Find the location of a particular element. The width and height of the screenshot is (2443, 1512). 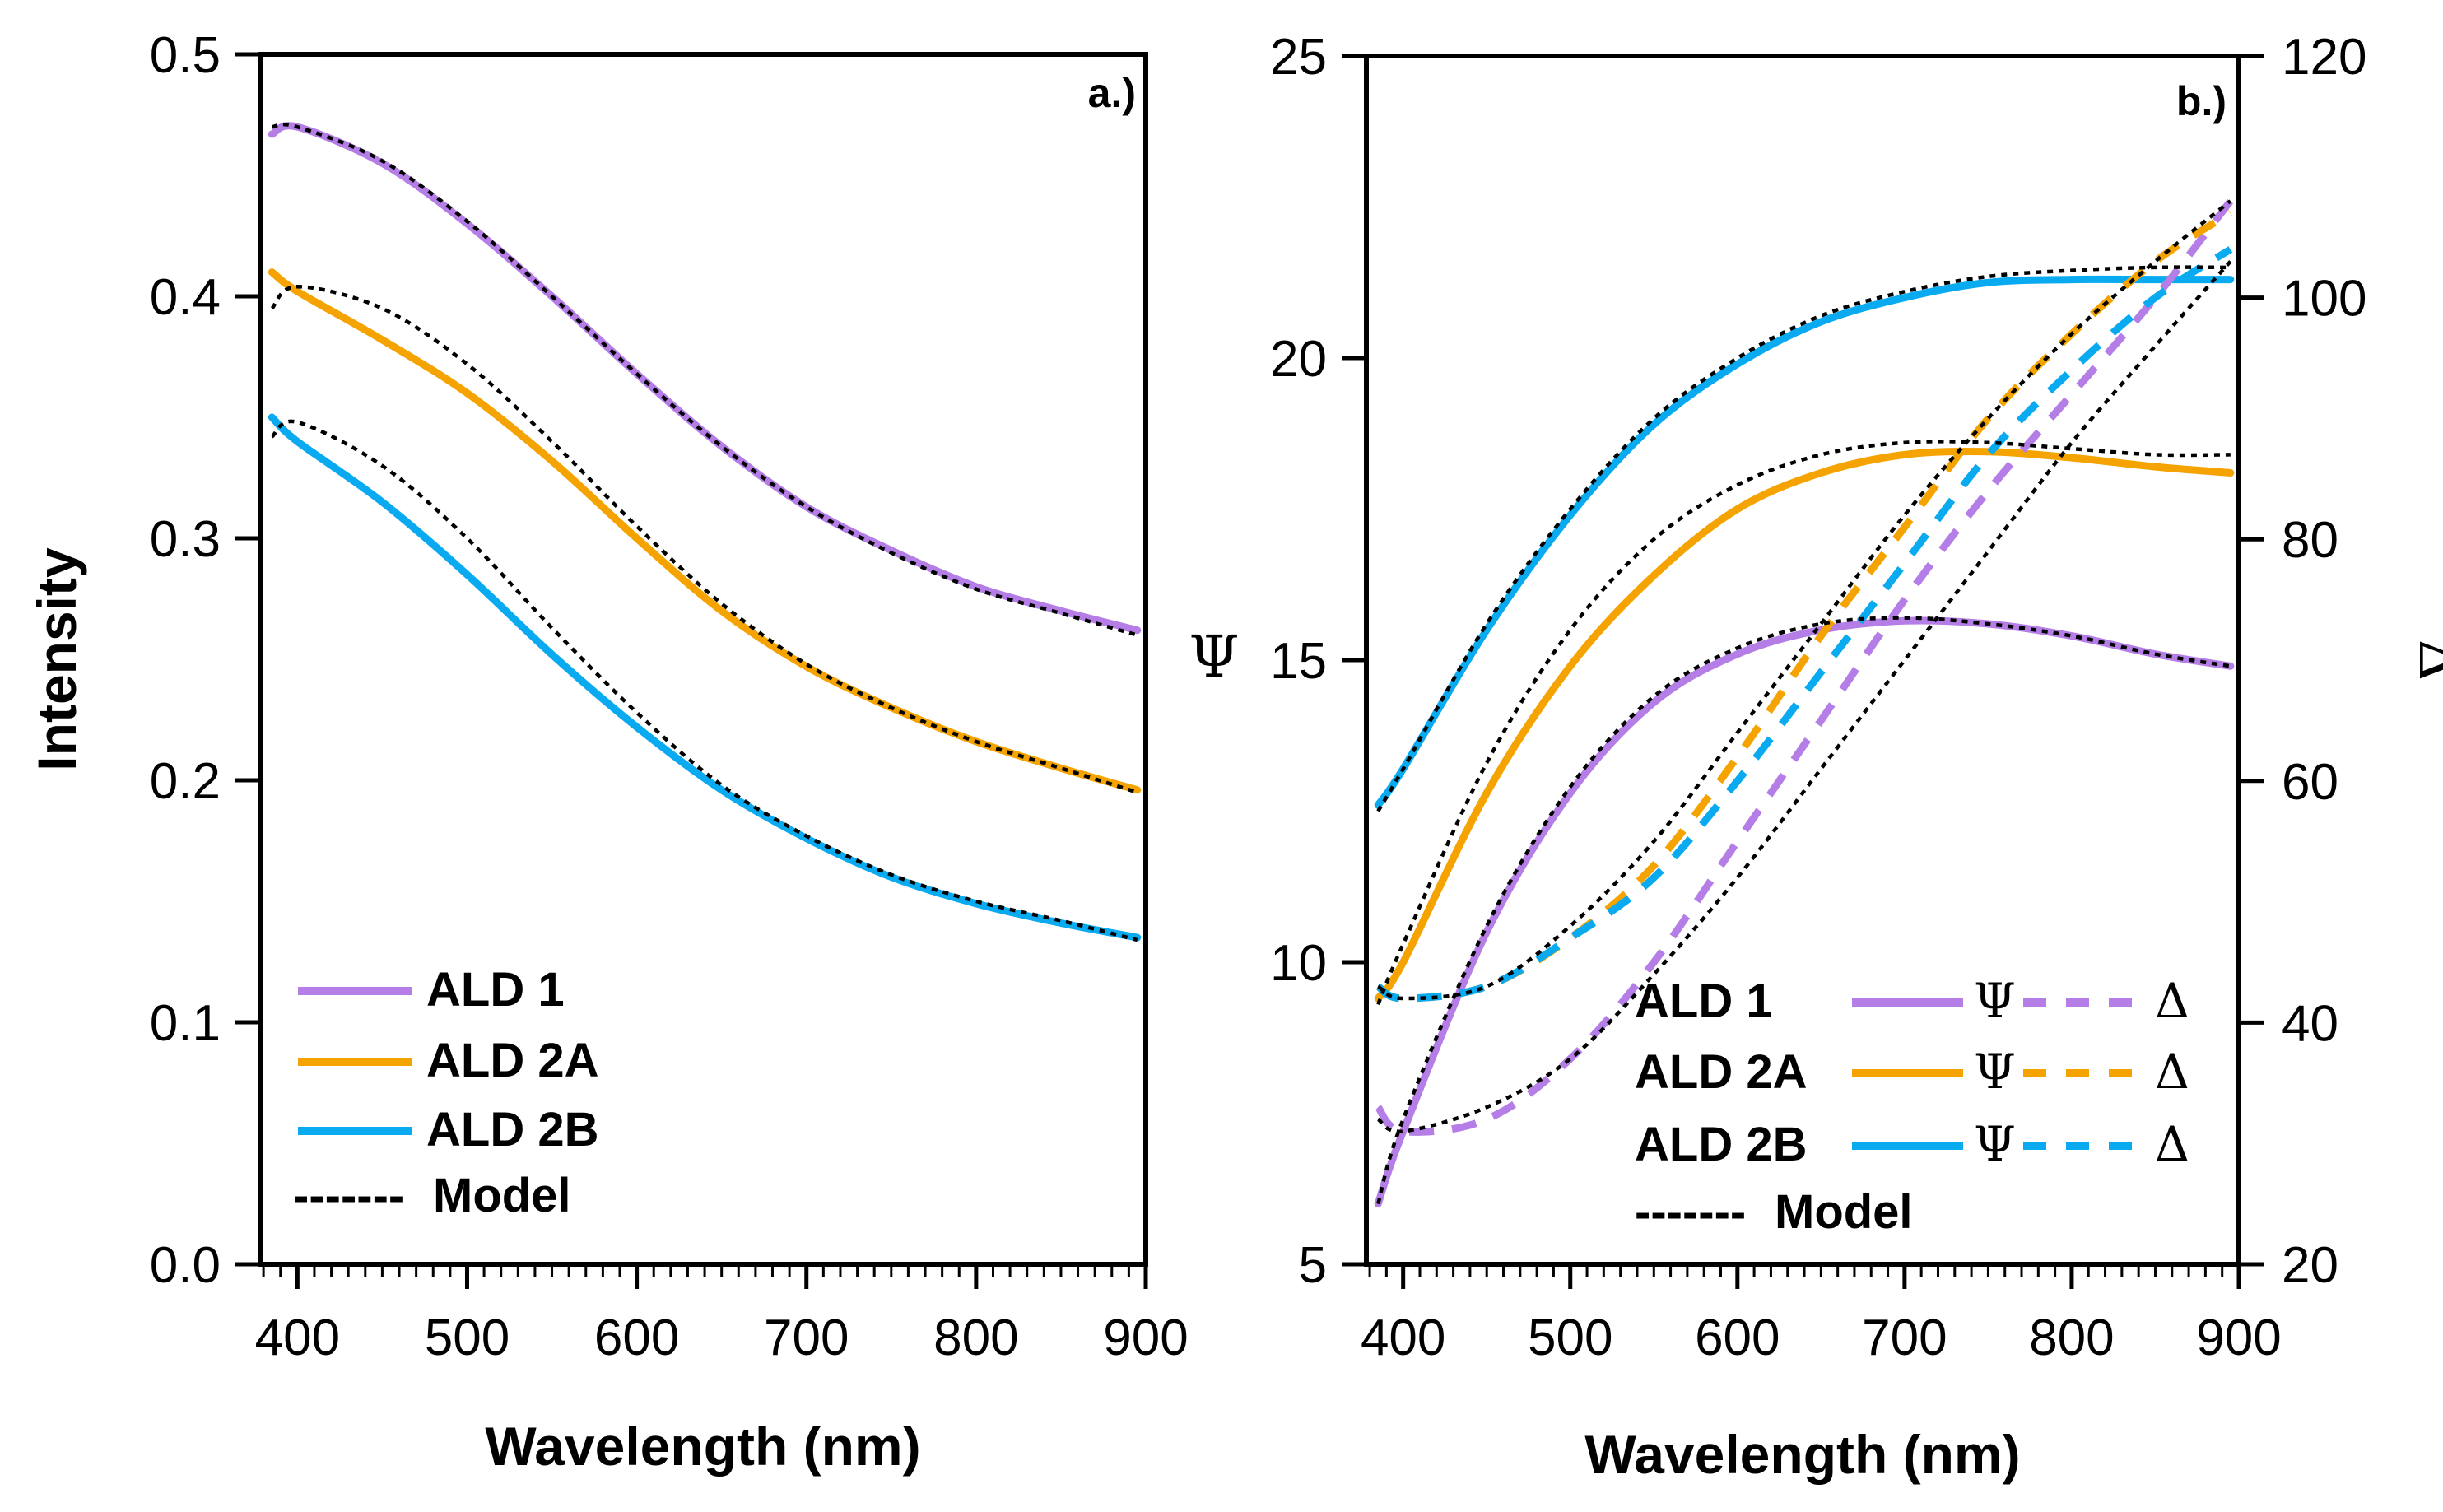

panel-a-label: a.) is located at coordinates (1112, 93).